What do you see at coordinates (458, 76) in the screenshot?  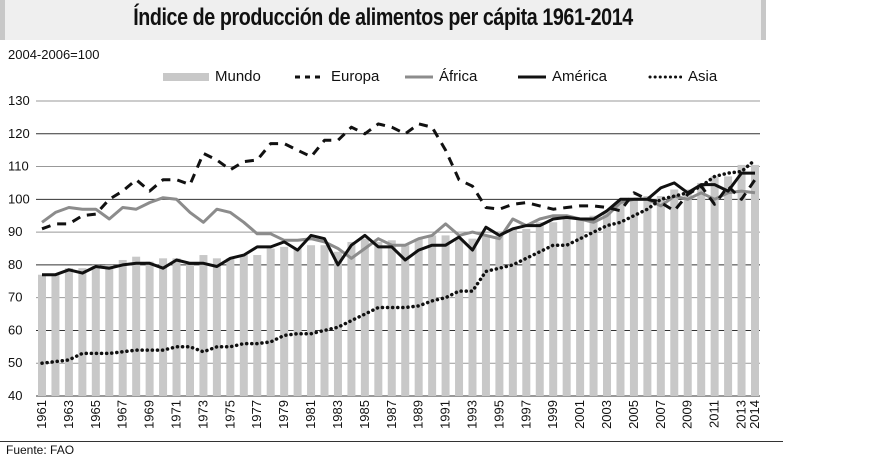 I see `legend-label-africa: África` at bounding box center [458, 76].